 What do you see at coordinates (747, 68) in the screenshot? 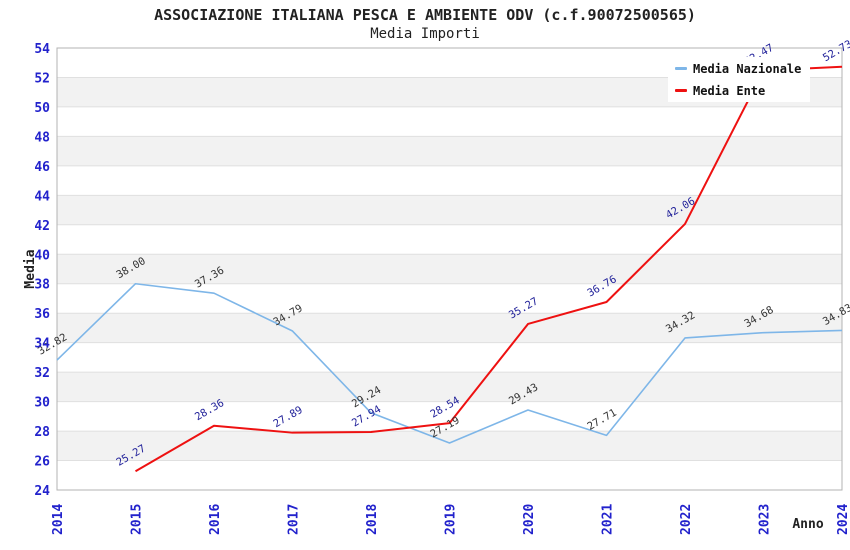
I see `legend-label: Media Nazionale` at bounding box center [747, 68].